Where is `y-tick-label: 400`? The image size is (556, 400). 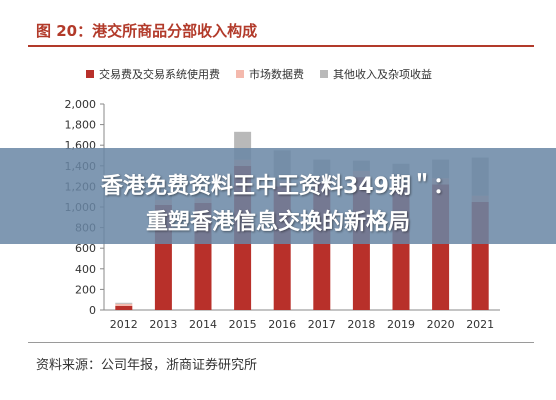
y-tick-label: 400 is located at coordinates (85, 269).